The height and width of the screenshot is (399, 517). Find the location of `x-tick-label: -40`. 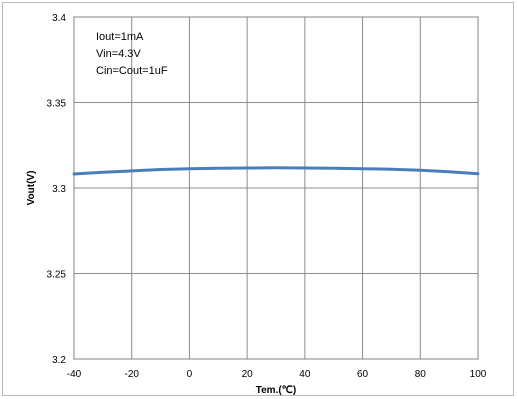

x-tick-label: -40 is located at coordinates (74, 374).